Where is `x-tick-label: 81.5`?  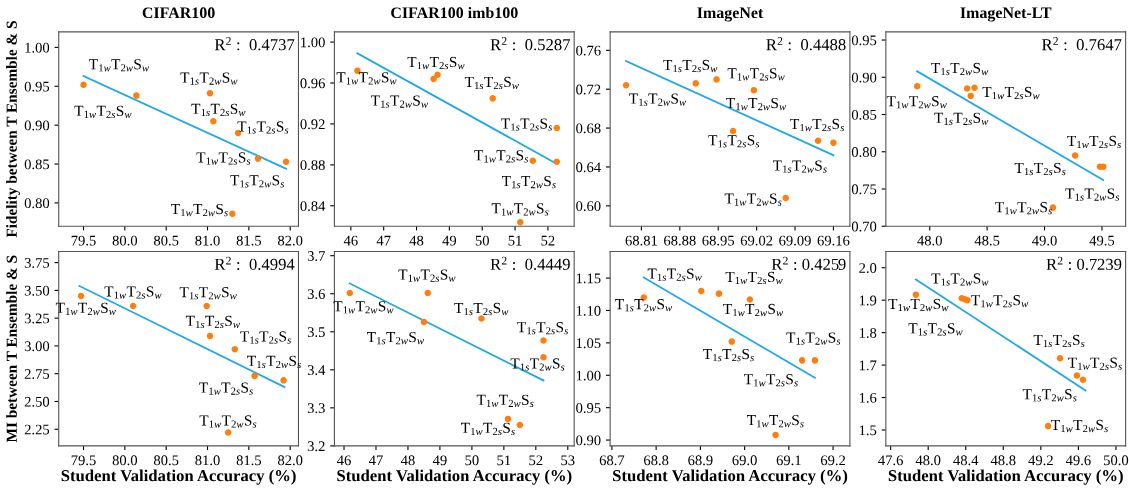
x-tick-label: 81.5 is located at coordinates (249, 240).